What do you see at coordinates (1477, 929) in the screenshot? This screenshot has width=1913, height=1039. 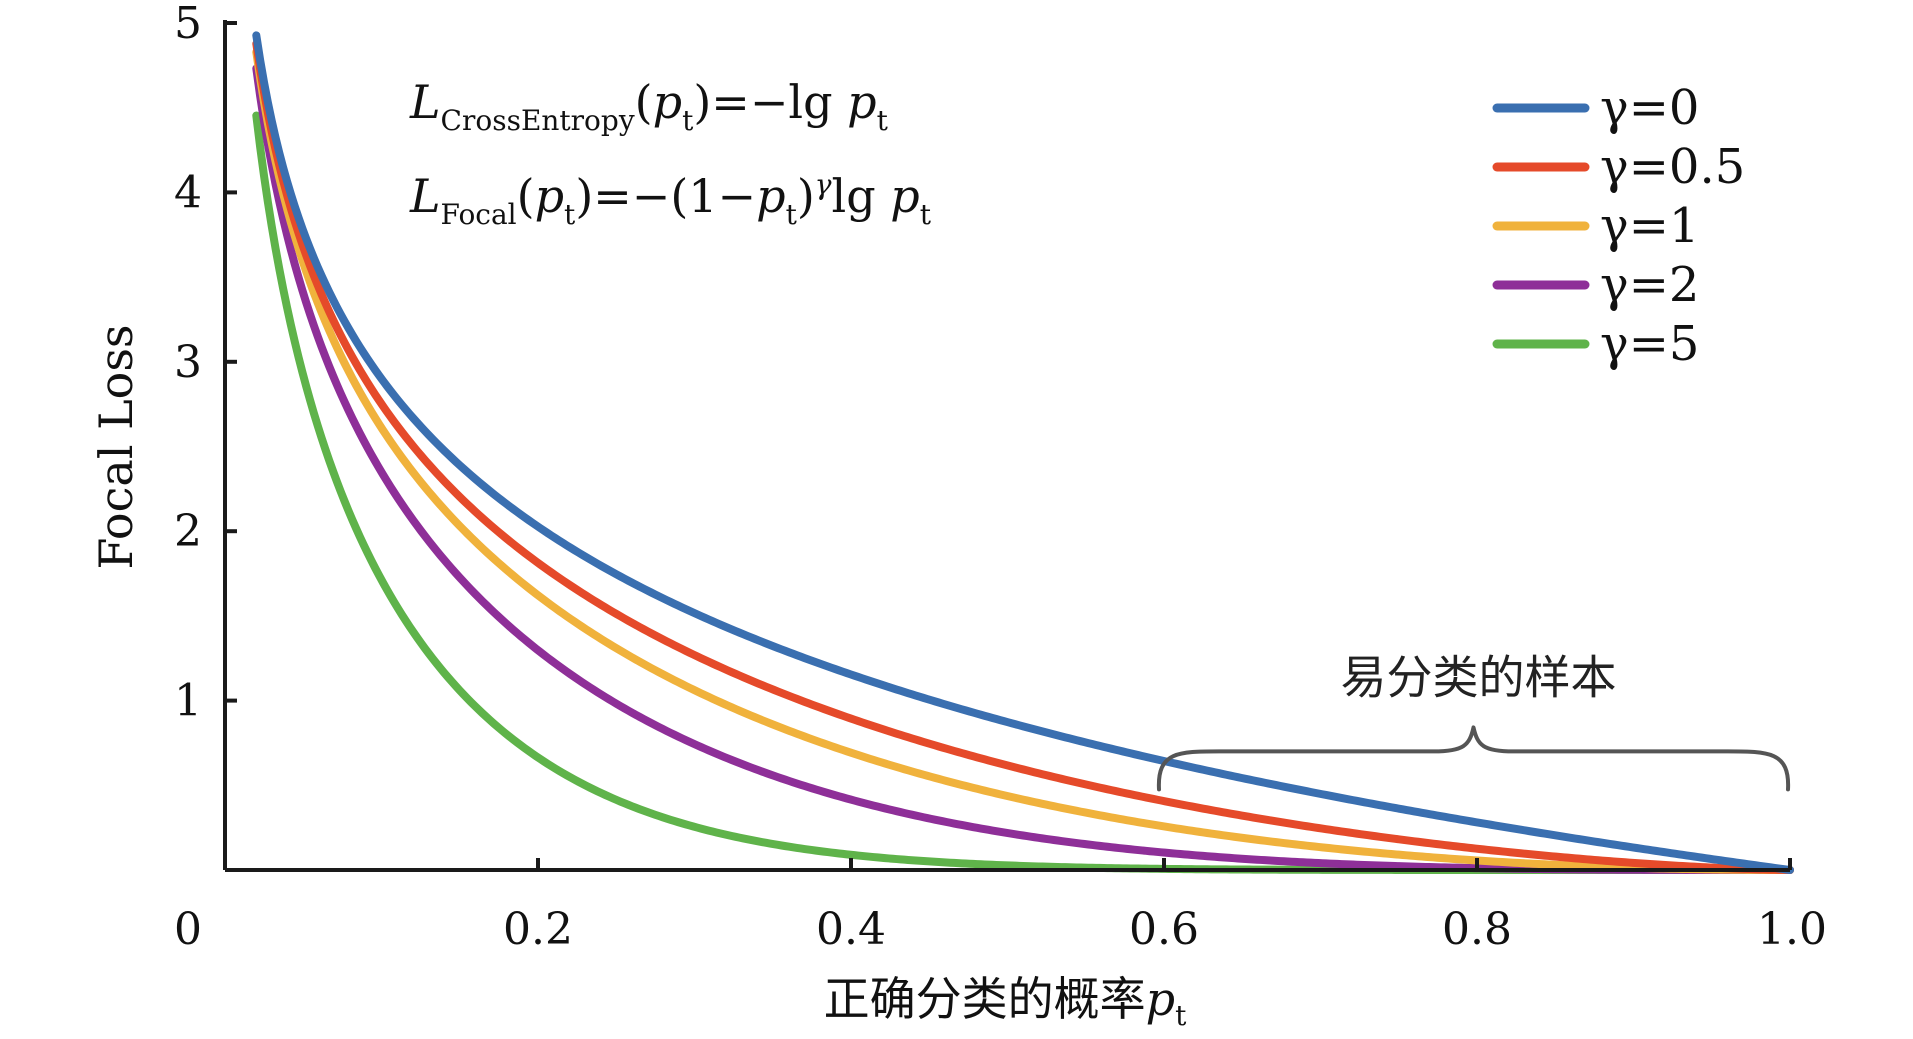 I see `x-tick-label-4: 0.8` at bounding box center [1477, 929].